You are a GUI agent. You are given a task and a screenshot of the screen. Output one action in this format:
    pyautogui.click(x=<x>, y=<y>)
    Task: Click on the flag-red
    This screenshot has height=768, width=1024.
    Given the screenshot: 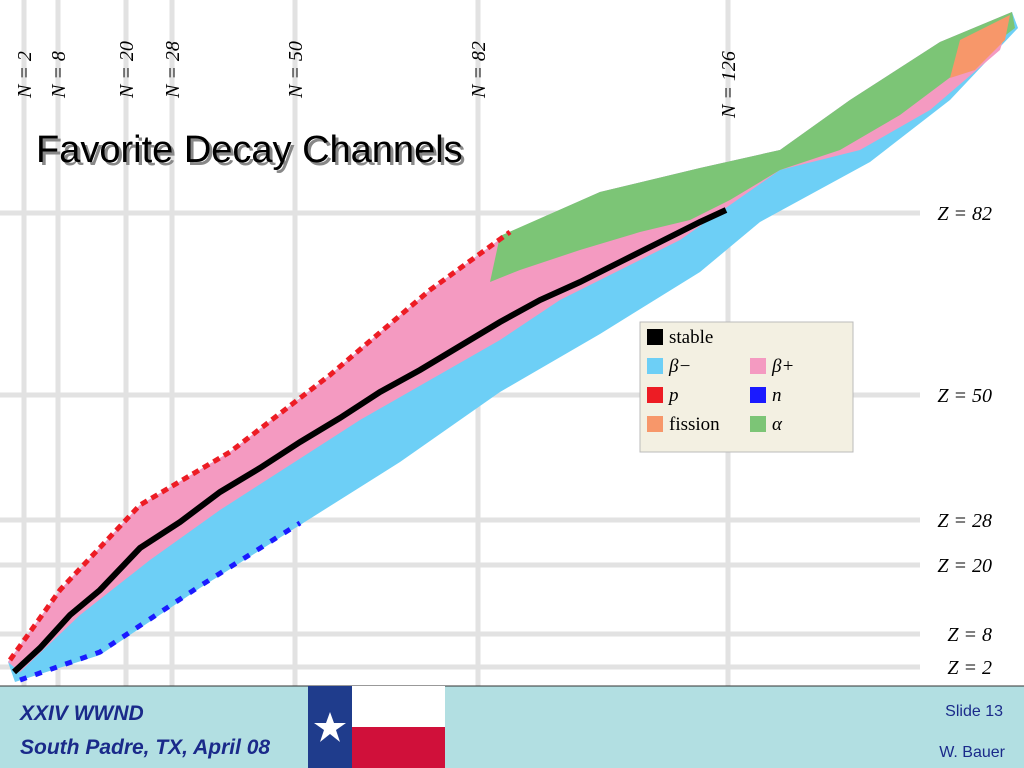 What is the action you would take?
    pyautogui.click(x=398, y=747)
    